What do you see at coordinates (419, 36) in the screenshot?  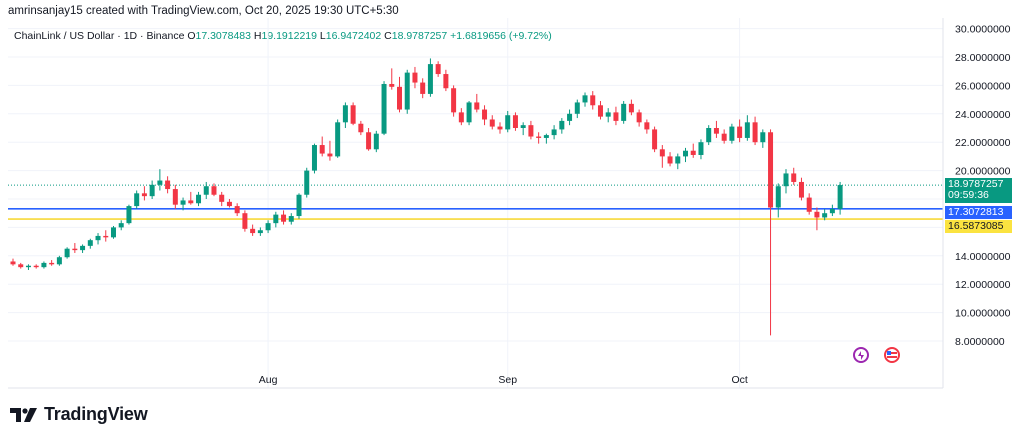 I see `close-value: 18.9787257` at bounding box center [419, 36].